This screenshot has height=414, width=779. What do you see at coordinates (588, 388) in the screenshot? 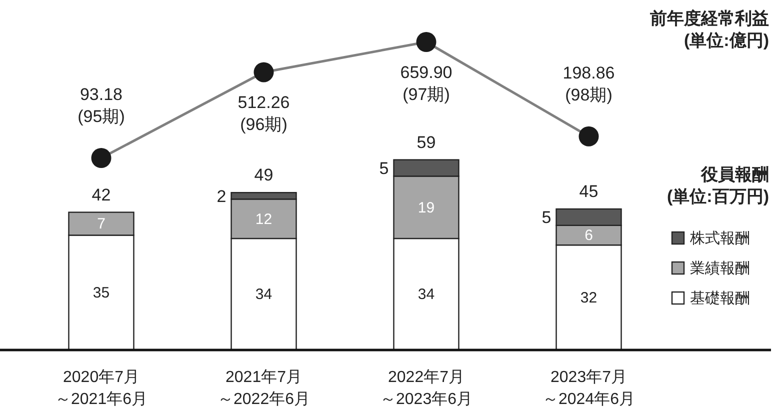
I see `x-tick-label: 2023年7月～2024年6月` at bounding box center [588, 388].